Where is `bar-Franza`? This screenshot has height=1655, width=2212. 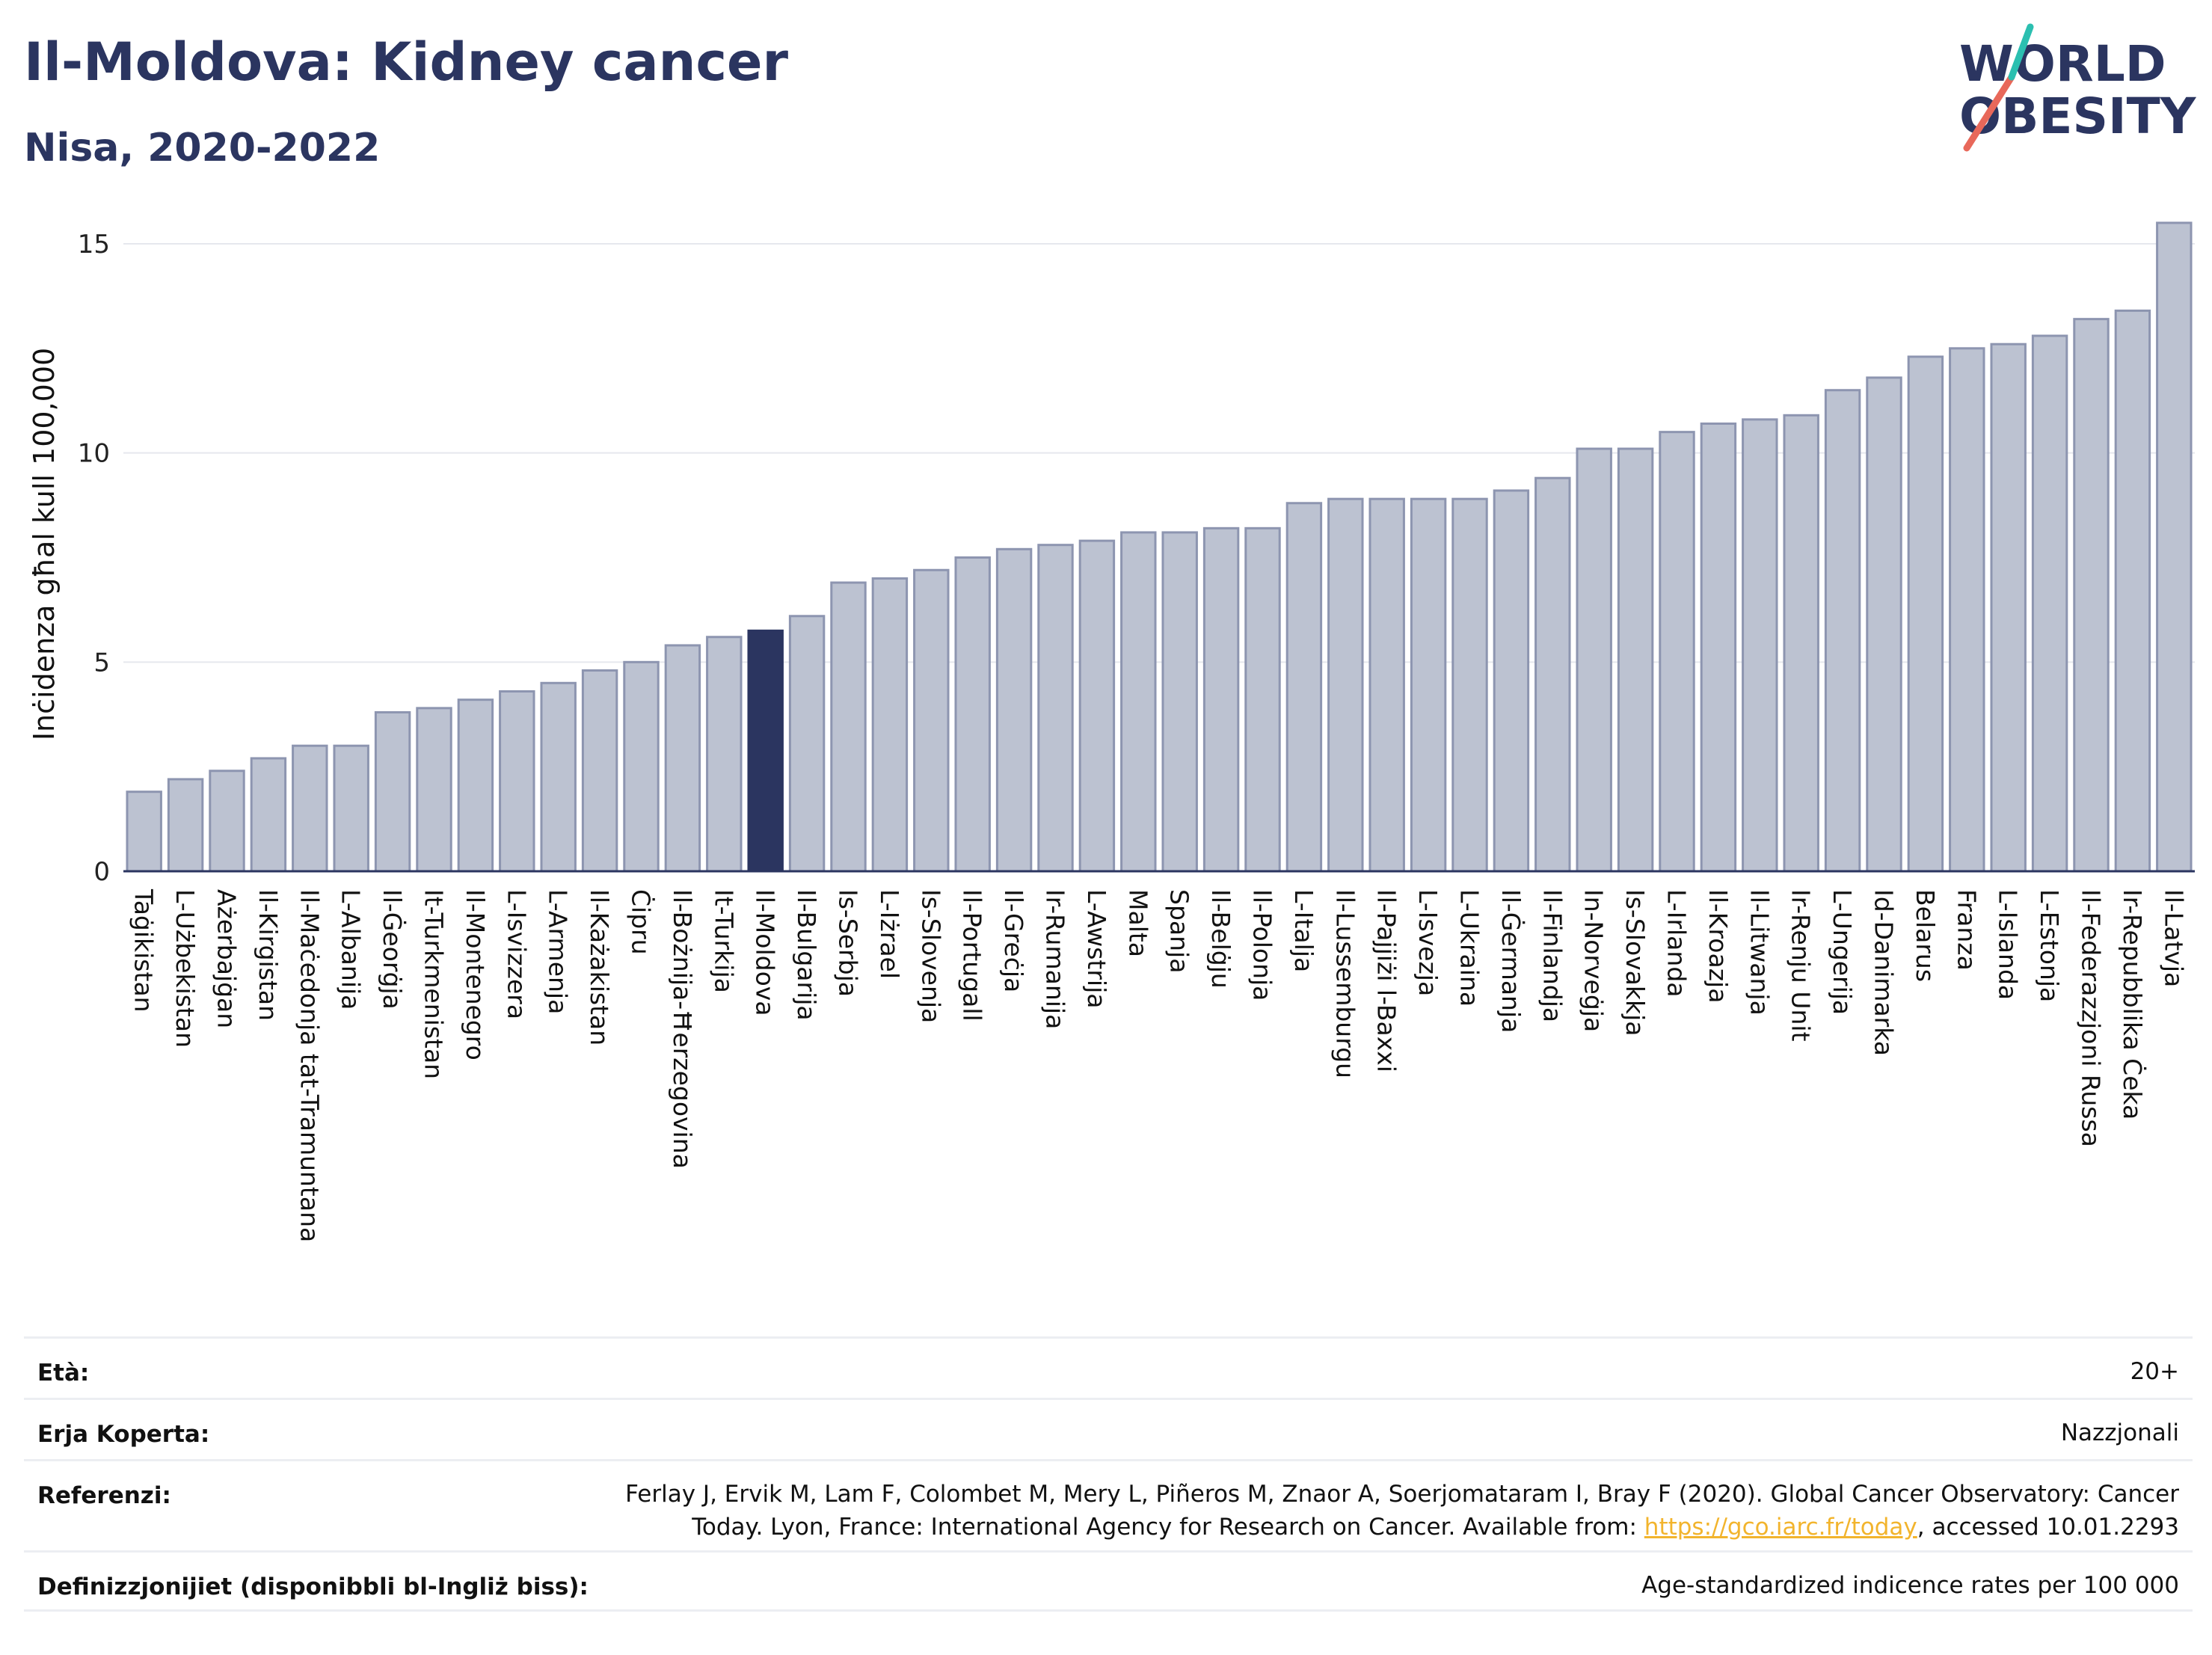 bar-Franza is located at coordinates (1967, 610).